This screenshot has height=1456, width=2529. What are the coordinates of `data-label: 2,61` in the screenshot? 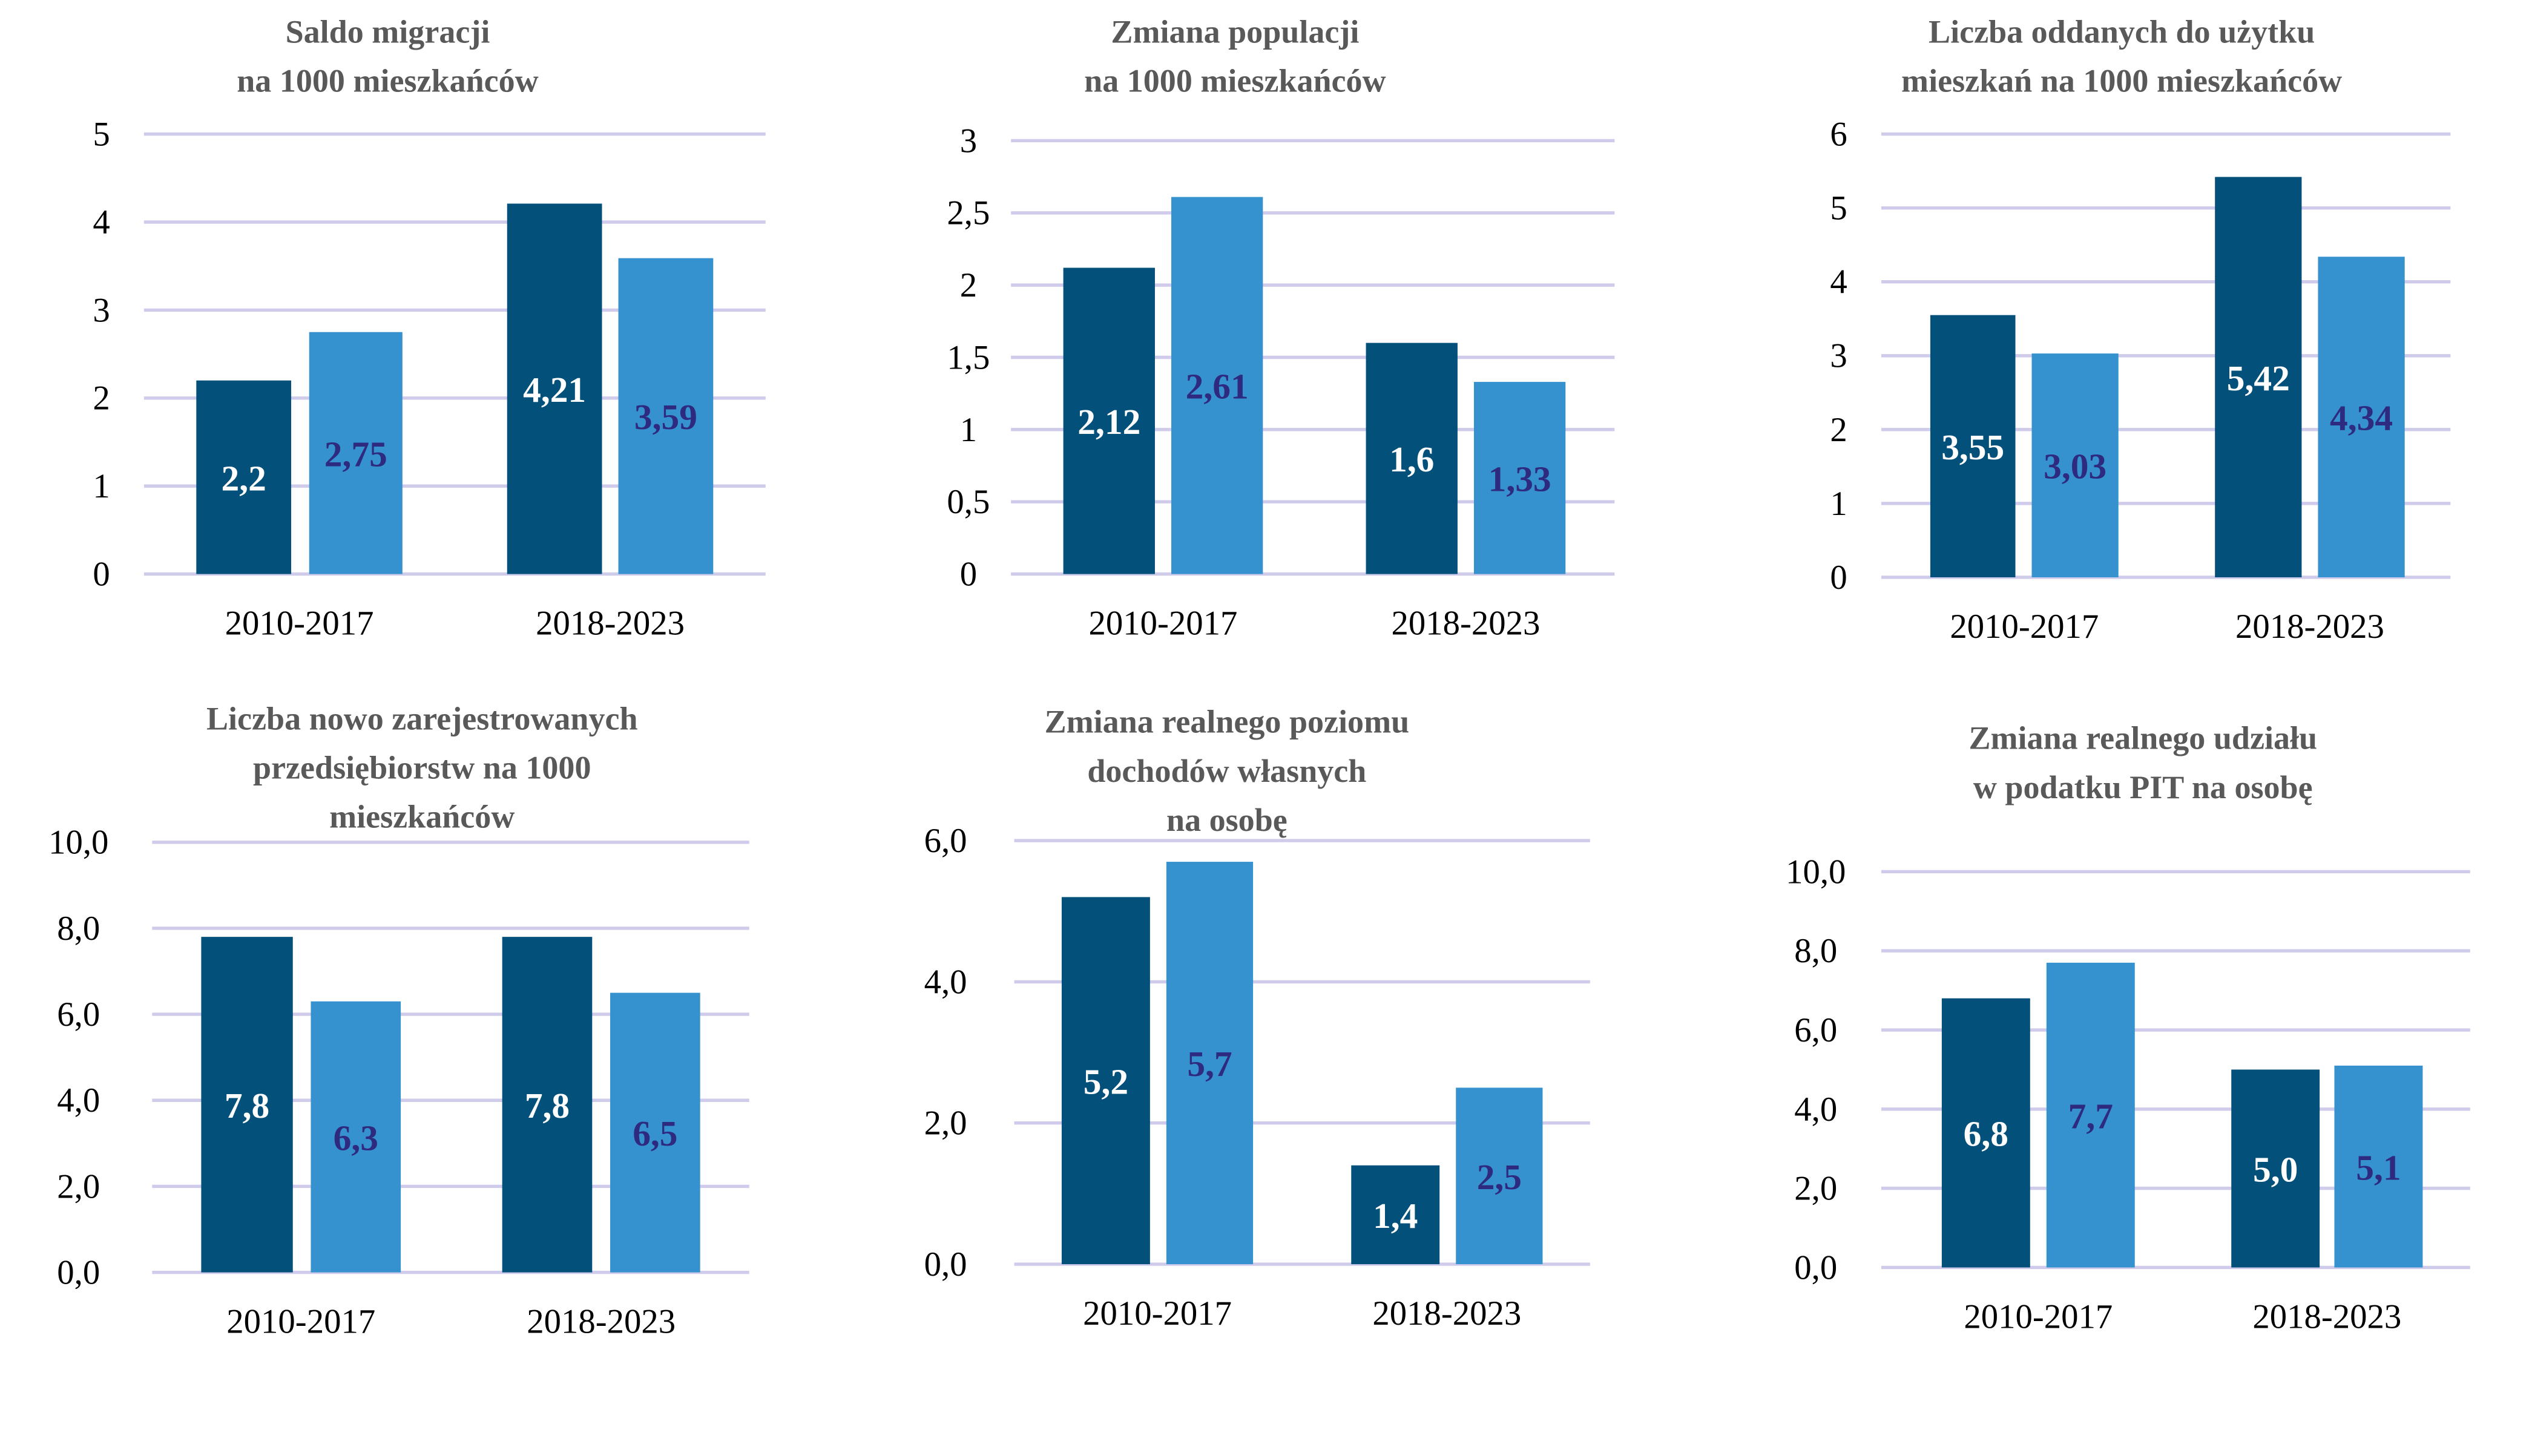 It's located at (1217, 387).